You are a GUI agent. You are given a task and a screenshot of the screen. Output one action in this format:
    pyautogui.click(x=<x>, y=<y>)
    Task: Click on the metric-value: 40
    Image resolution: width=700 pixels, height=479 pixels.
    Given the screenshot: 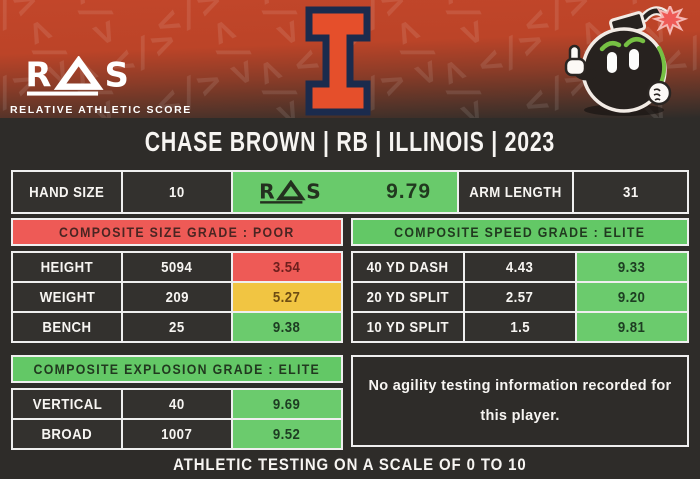 What is the action you would take?
    pyautogui.click(x=177, y=404)
    